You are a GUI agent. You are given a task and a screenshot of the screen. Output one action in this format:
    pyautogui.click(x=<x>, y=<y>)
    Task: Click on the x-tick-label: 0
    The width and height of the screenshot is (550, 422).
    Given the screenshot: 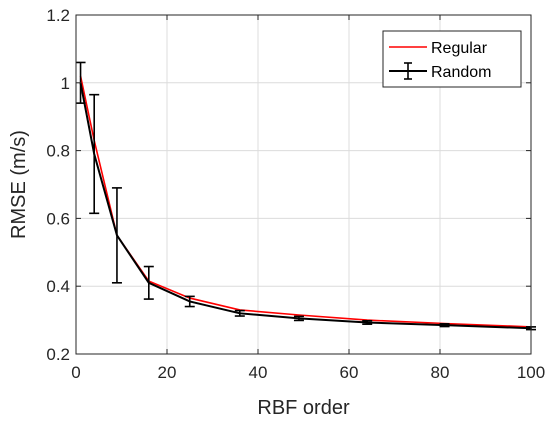 What is the action you would take?
    pyautogui.click(x=75, y=372)
    